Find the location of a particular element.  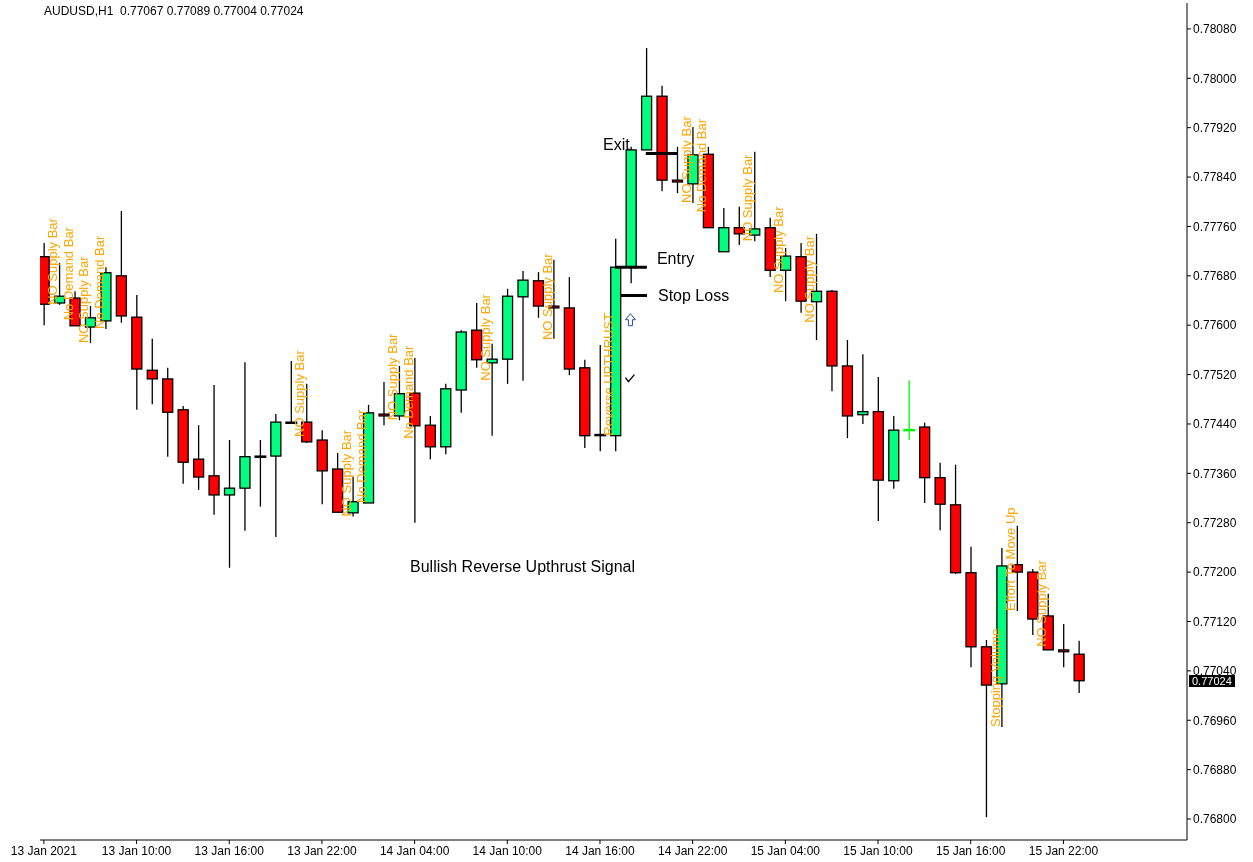

y-tick-label: 0.78080 is located at coordinates (1215, 29).